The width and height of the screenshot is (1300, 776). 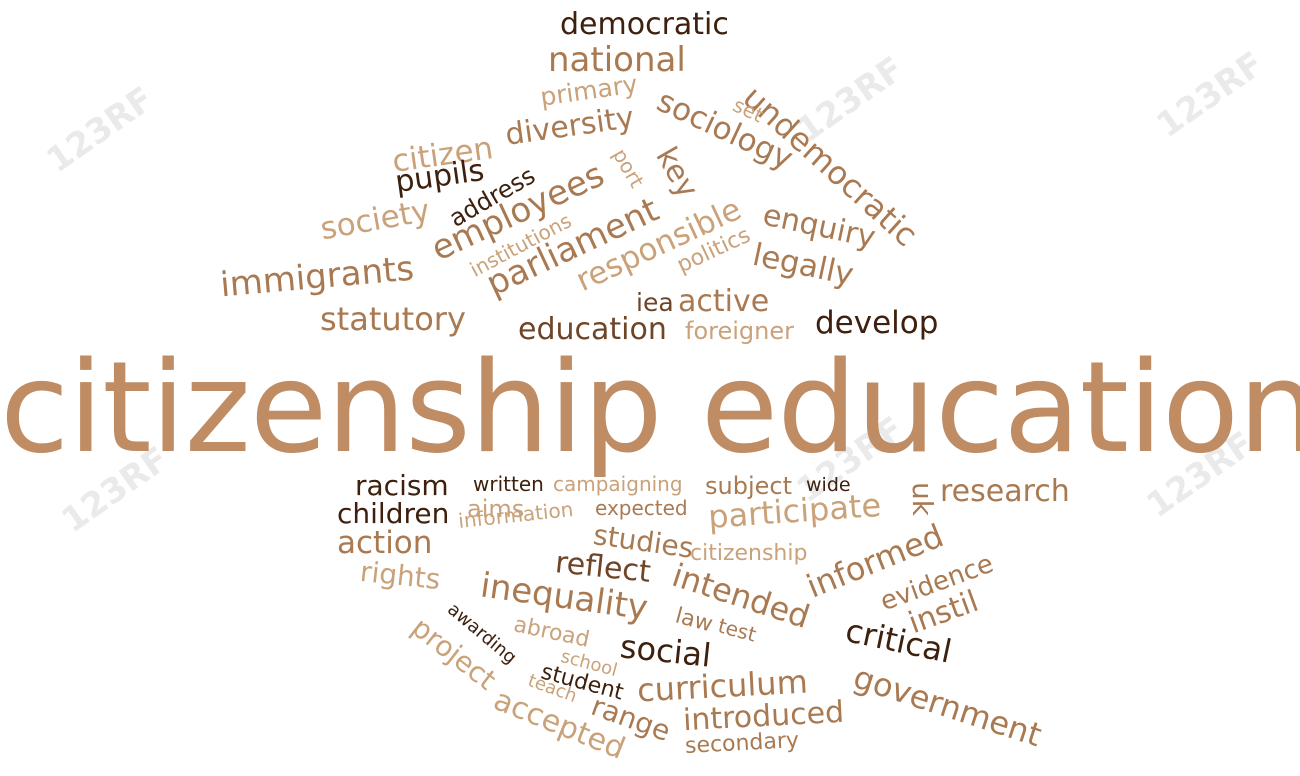 What do you see at coordinates (748, 486) in the screenshot?
I see `cloud-word: subject` at bounding box center [748, 486].